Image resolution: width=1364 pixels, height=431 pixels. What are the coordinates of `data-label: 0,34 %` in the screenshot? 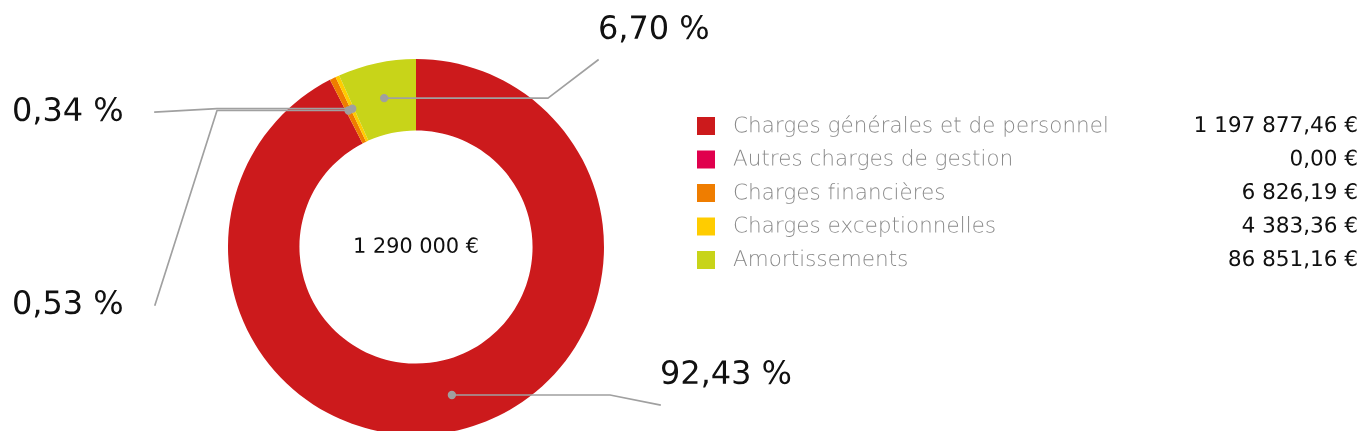 It's located at (68, 111).